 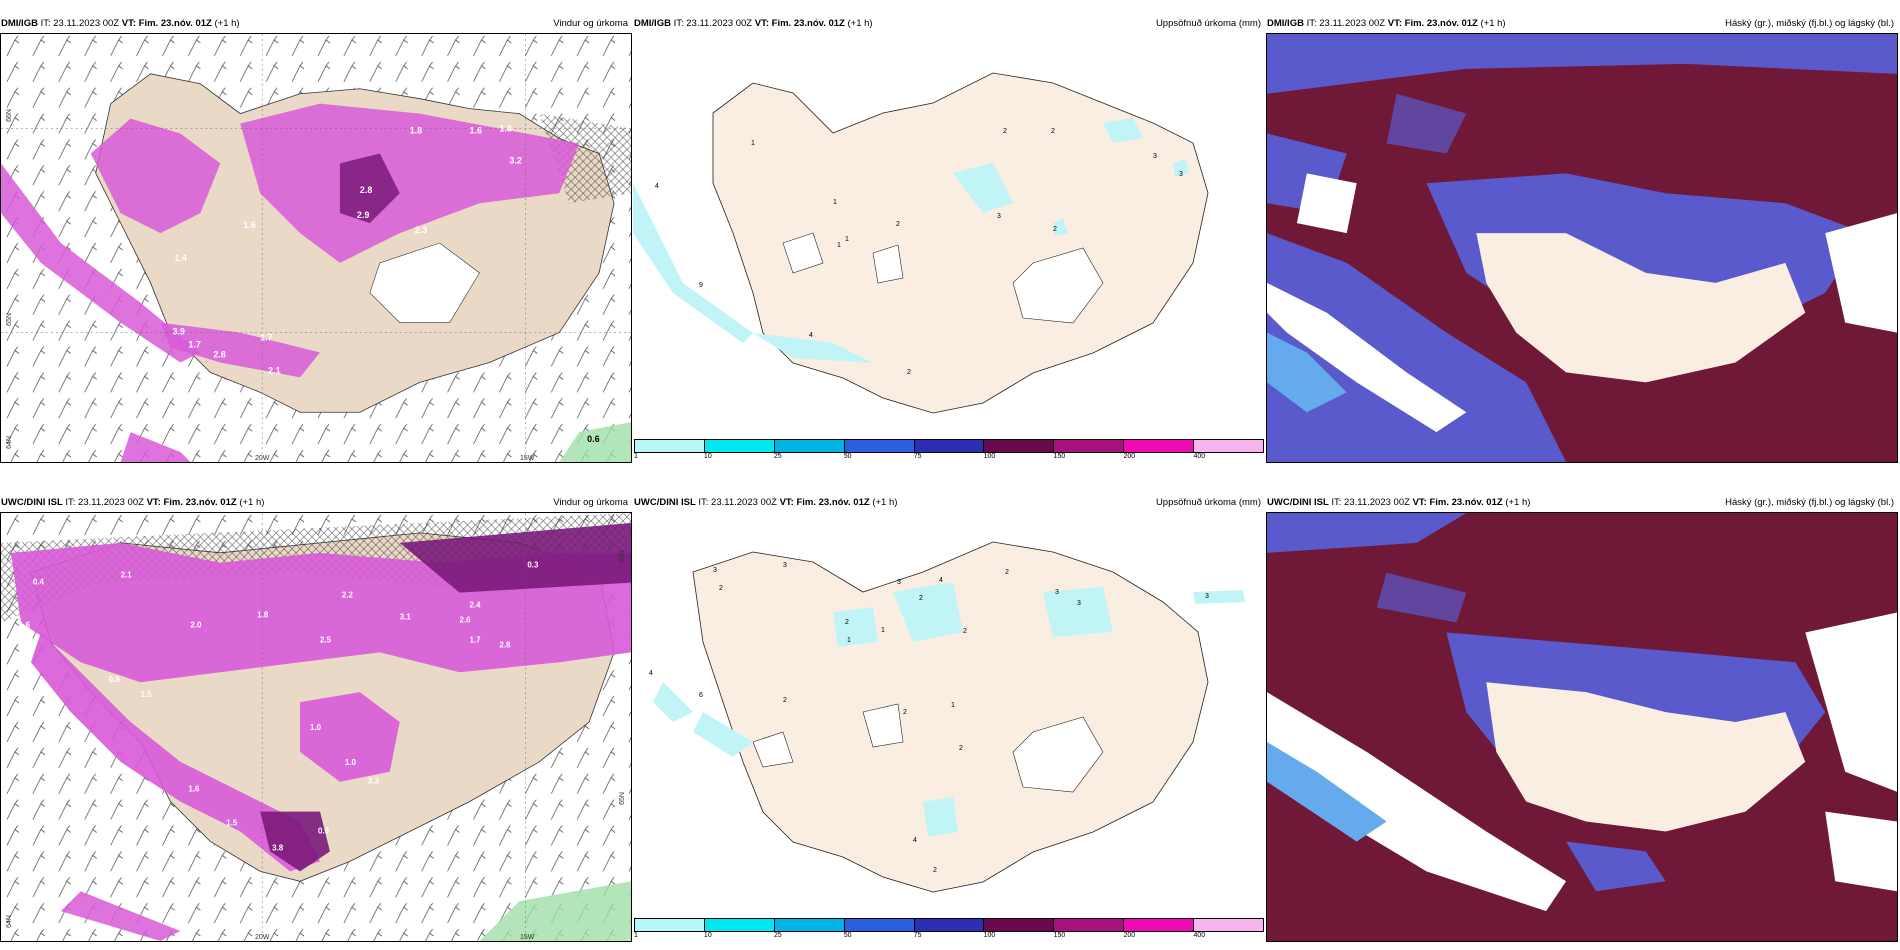 What do you see at coordinates (178, 332) in the screenshot?
I see `value-label: 3.9` at bounding box center [178, 332].